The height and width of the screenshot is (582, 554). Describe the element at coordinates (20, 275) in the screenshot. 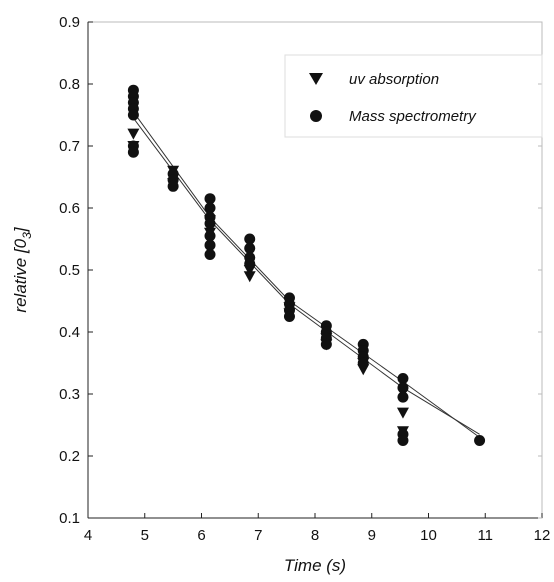

I see `y-axis-title-main: relative [0` at that location.